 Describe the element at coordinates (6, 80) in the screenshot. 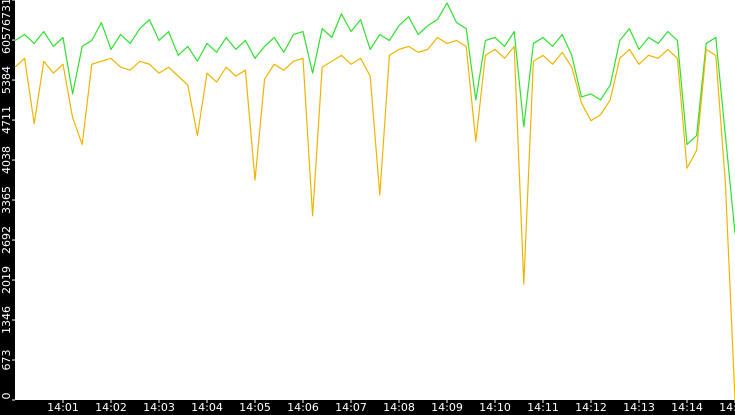

I see `y-tick-label: 5384` at that location.